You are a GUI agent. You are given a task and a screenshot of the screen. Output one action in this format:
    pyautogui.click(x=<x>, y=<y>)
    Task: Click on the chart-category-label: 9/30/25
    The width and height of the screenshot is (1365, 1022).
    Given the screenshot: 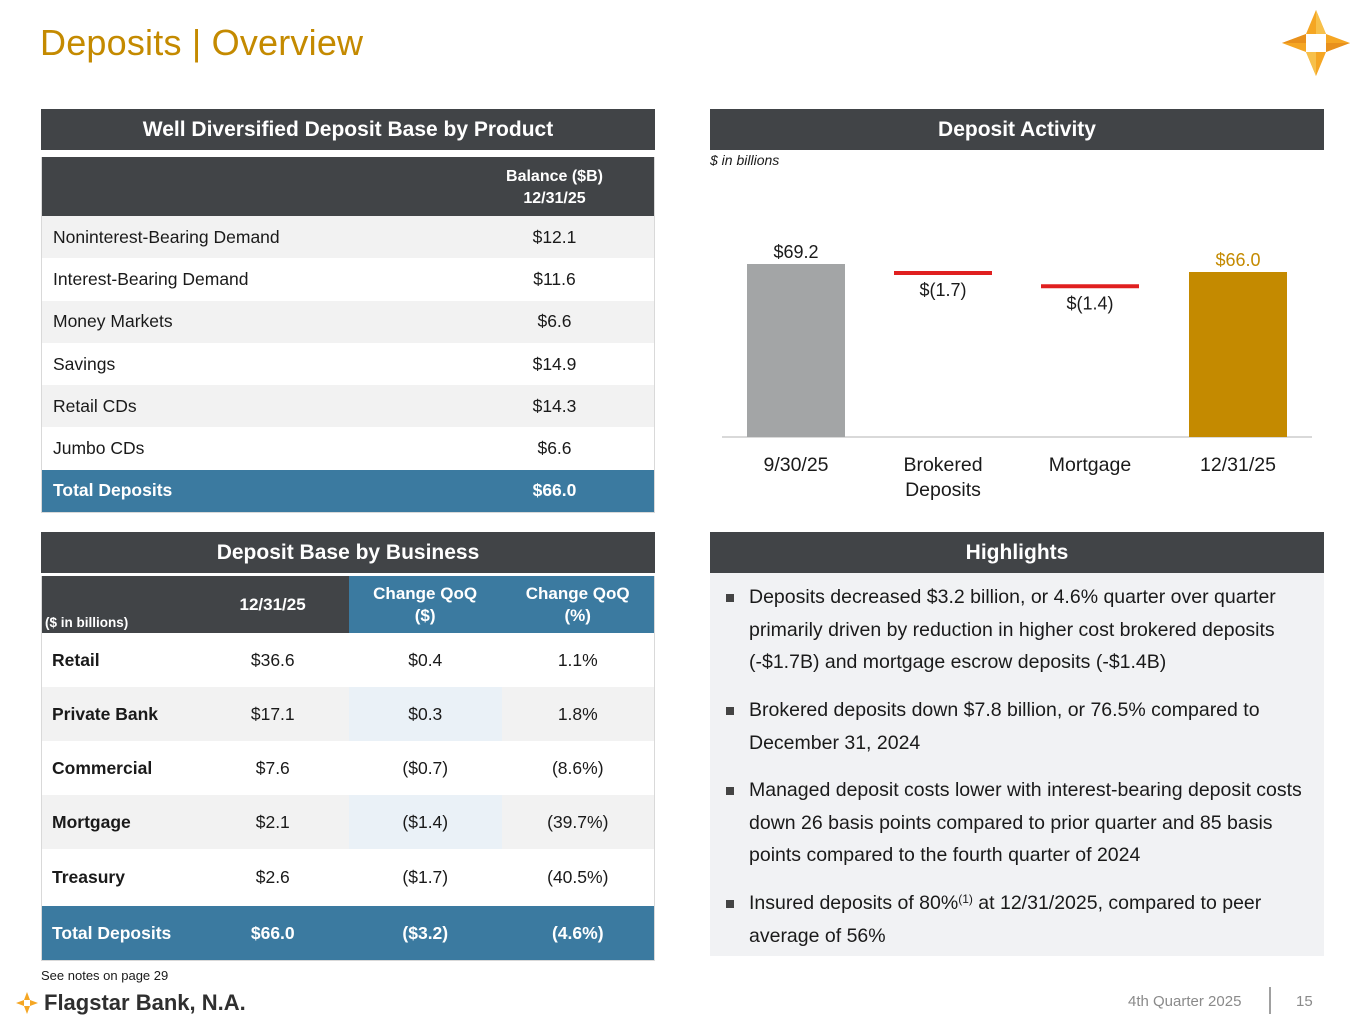 What is the action you would take?
    pyautogui.click(x=795, y=465)
    